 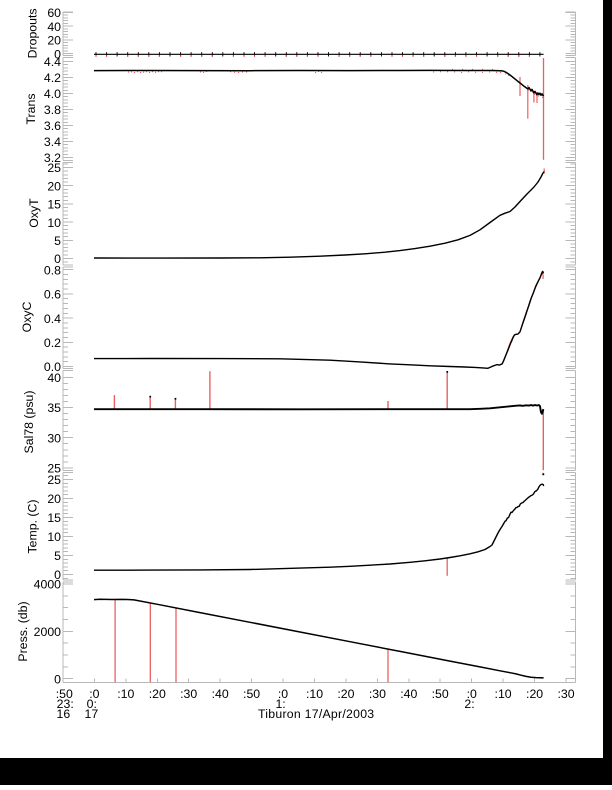 I want to click on svg-text: Sal78 (psu), so click(x=29, y=422).